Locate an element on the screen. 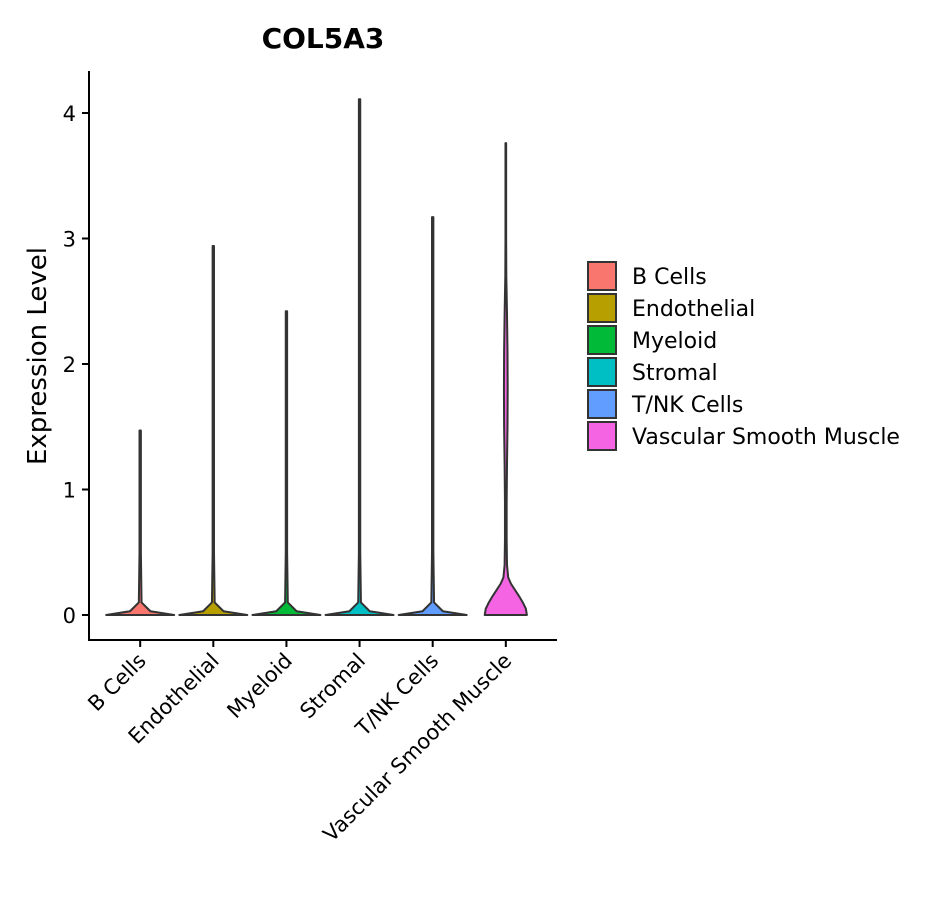 The height and width of the screenshot is (900, 944). x-tick-label: B Cells is located at coordinates (116, 682).